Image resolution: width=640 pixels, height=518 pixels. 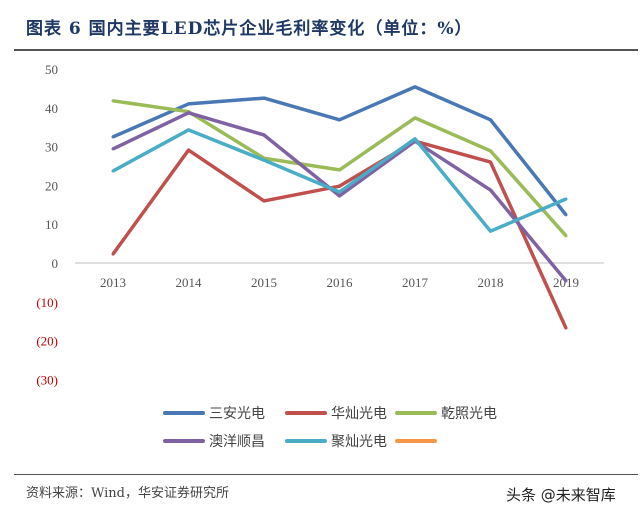 I want to click on y-tick-label: 10, so click(x=51, y=224).